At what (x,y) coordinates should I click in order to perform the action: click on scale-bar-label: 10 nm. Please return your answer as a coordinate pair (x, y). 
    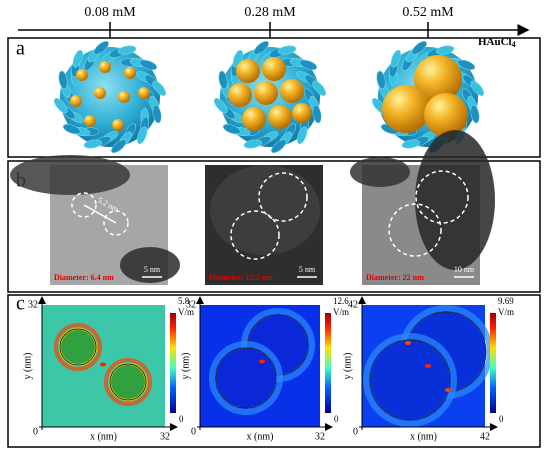
    Looking at the image, I should click on (464, 269).